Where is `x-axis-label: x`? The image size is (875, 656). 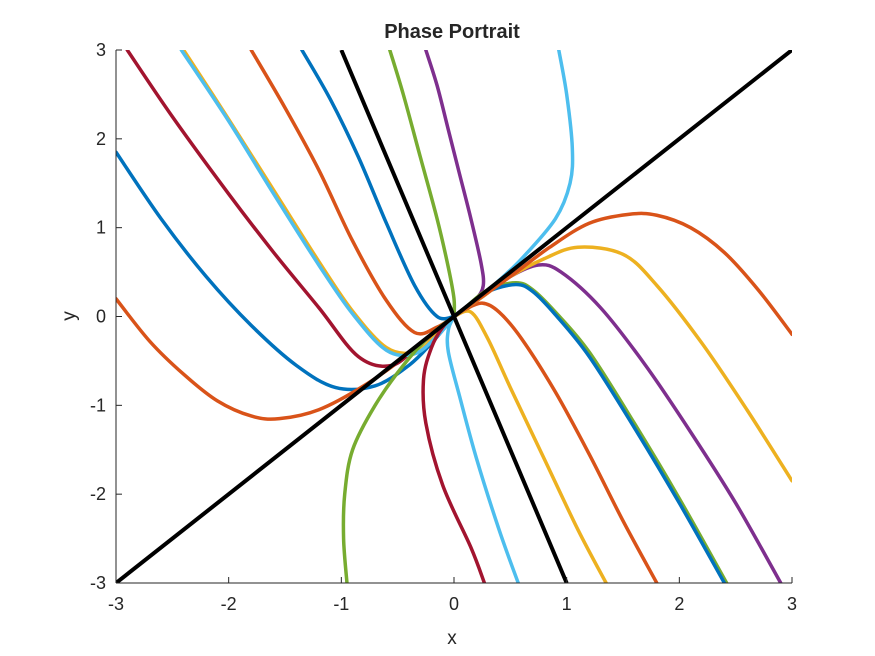
x-axis-label: x is located at coordinates (452, 638).